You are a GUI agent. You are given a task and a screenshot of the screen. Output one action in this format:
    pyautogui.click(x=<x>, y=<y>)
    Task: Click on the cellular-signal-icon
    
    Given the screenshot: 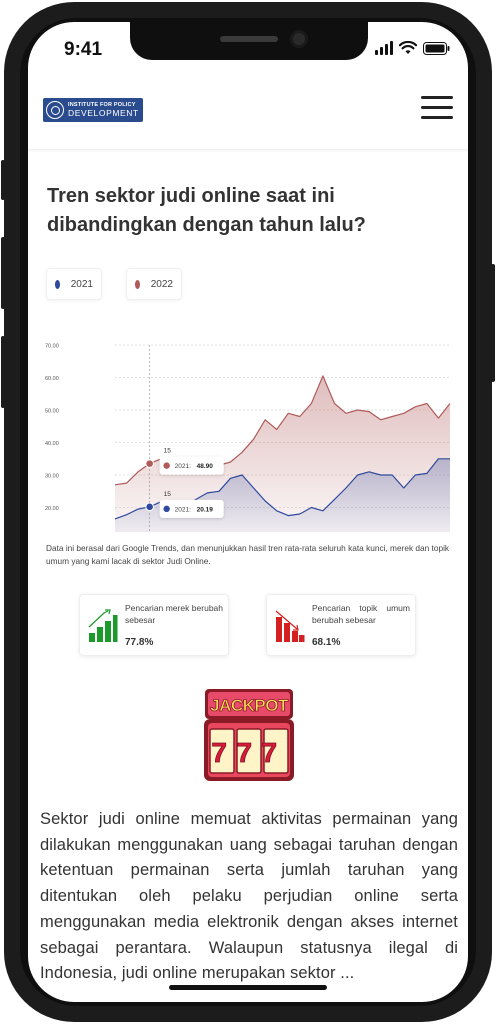 What is the action you would take?
    pyautogui.click(x=384, y=48)
    